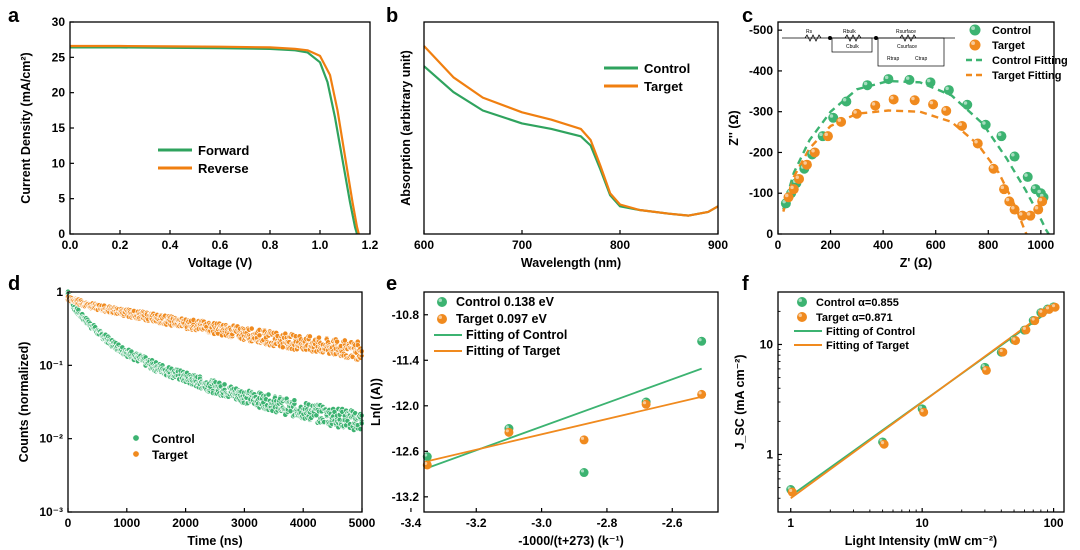 The width and height of the screenshot is (1080, 550). What do you see at coordinates (702, 394) in the screenshot?
I see `chart-e-target-point` at bounding box center [702, 394].